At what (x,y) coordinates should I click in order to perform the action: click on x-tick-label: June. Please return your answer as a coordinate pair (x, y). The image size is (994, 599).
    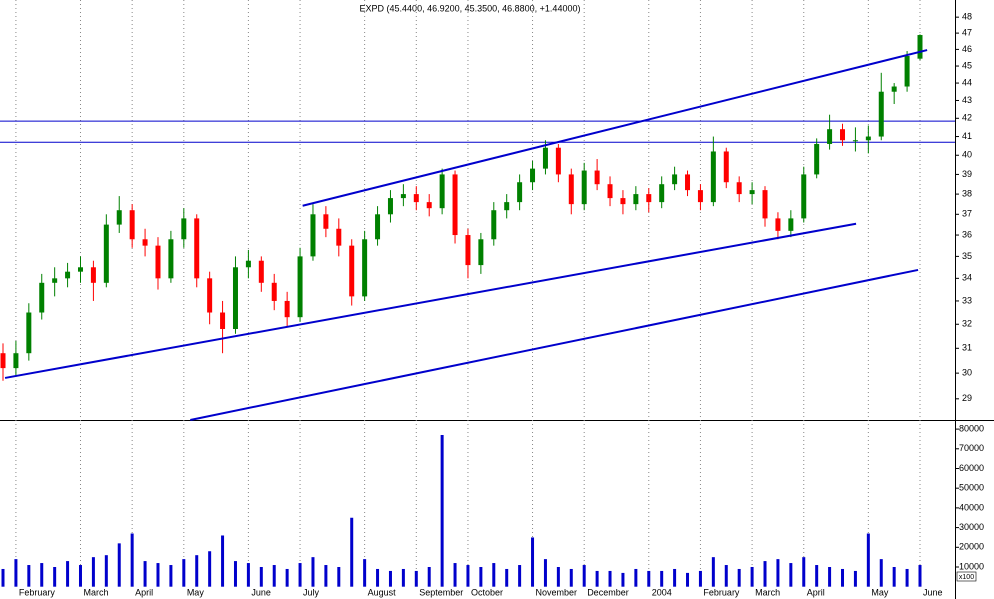
    Looking at the image, I should click on (933, 592).